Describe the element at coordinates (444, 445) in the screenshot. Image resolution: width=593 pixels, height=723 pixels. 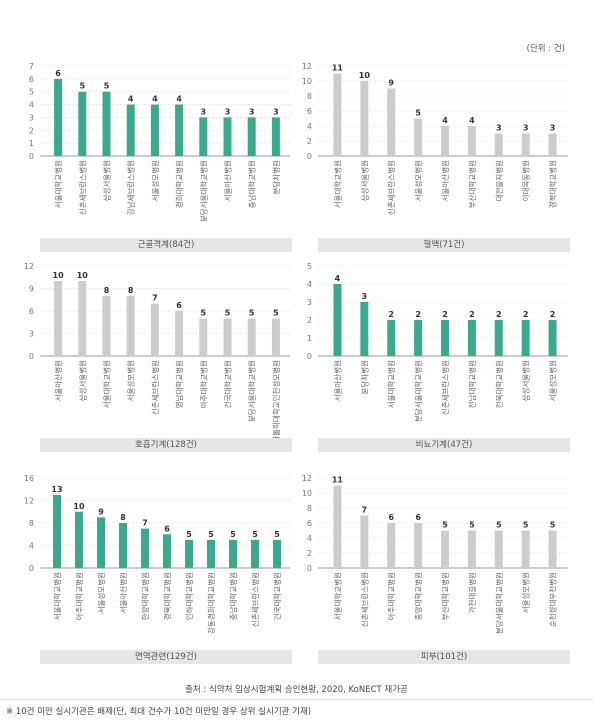
I see `chart-title: 비뇨기계(47건)` at that location.